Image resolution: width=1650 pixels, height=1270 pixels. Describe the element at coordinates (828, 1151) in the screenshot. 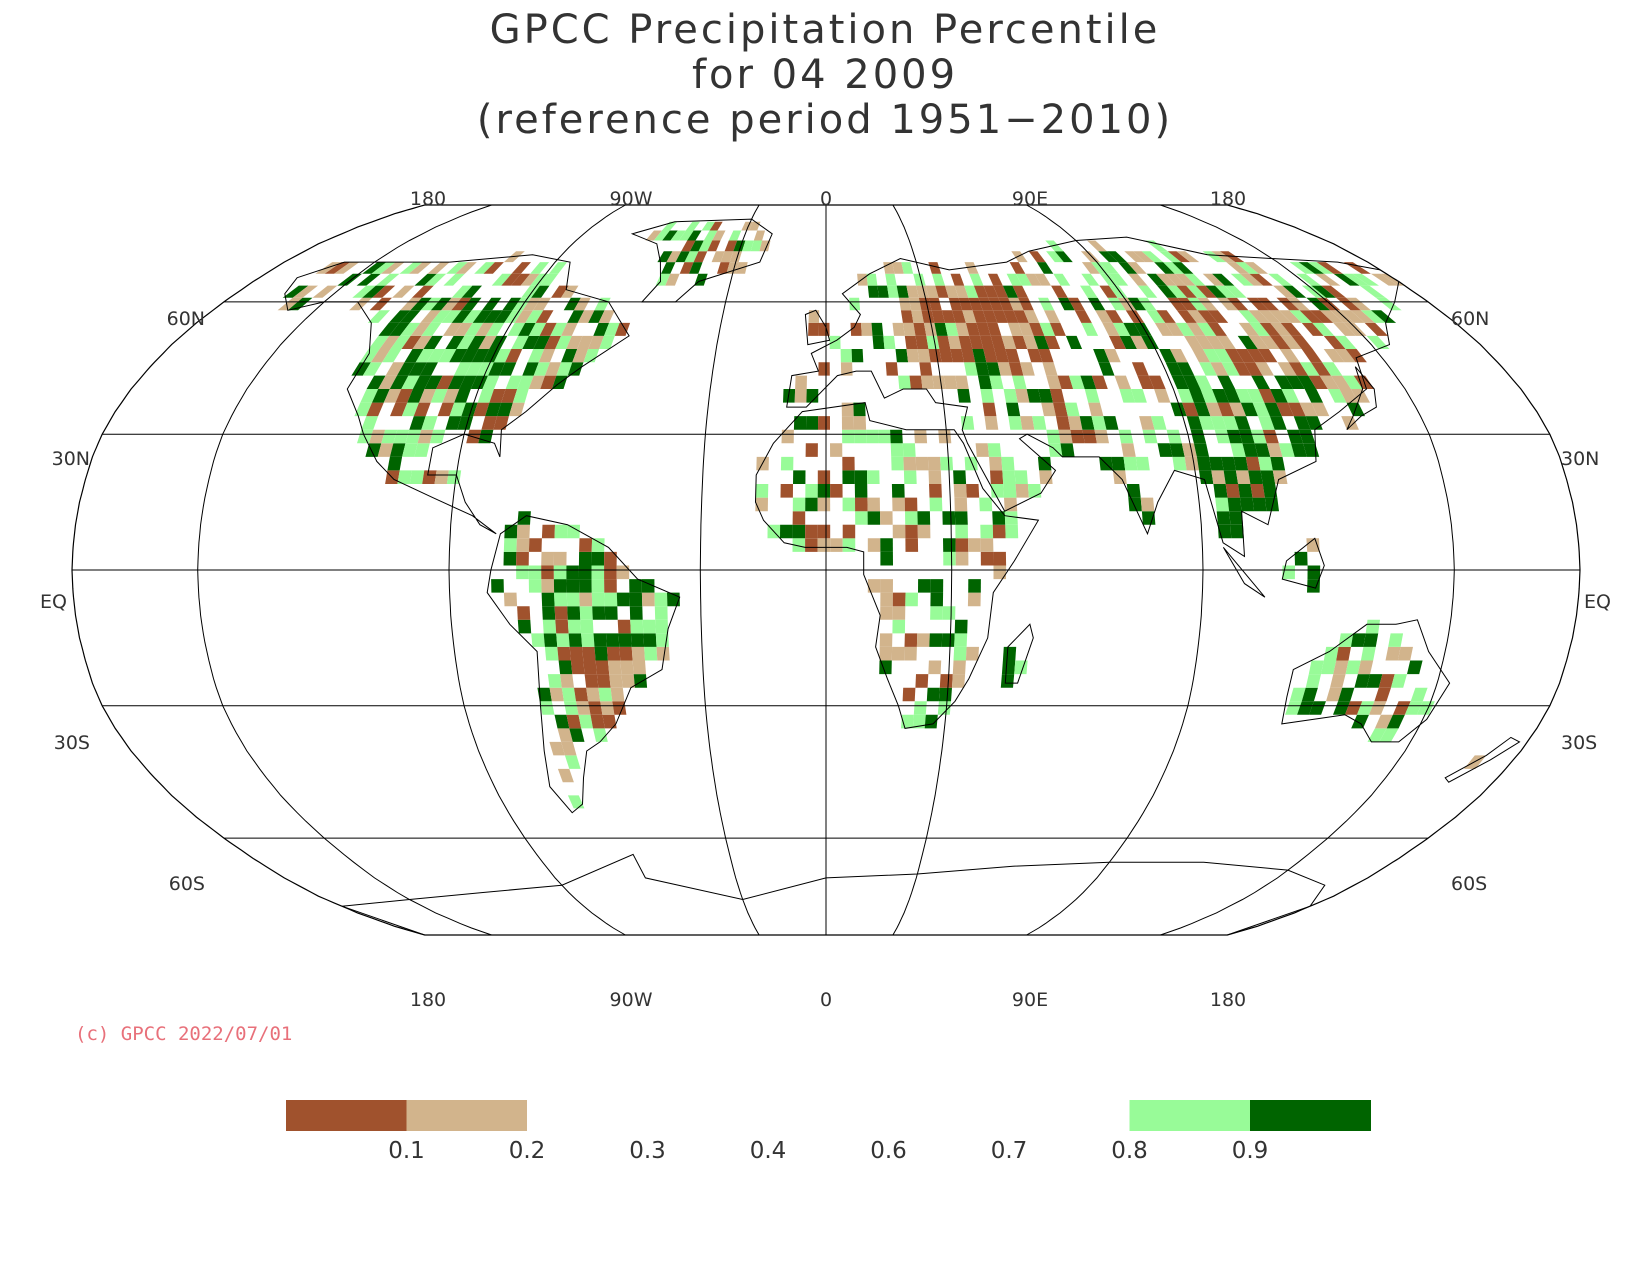

I see `legend-tick-labels: 0.1 0.2 0.3 0.4 0.6 0.7 0.8 0.9` at that location.